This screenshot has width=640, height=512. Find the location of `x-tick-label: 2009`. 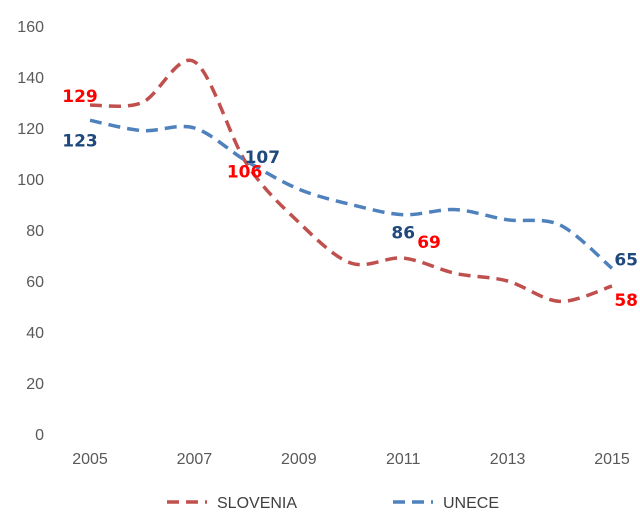

x-tick-label: 2009 is located at coordinates (299, 459).